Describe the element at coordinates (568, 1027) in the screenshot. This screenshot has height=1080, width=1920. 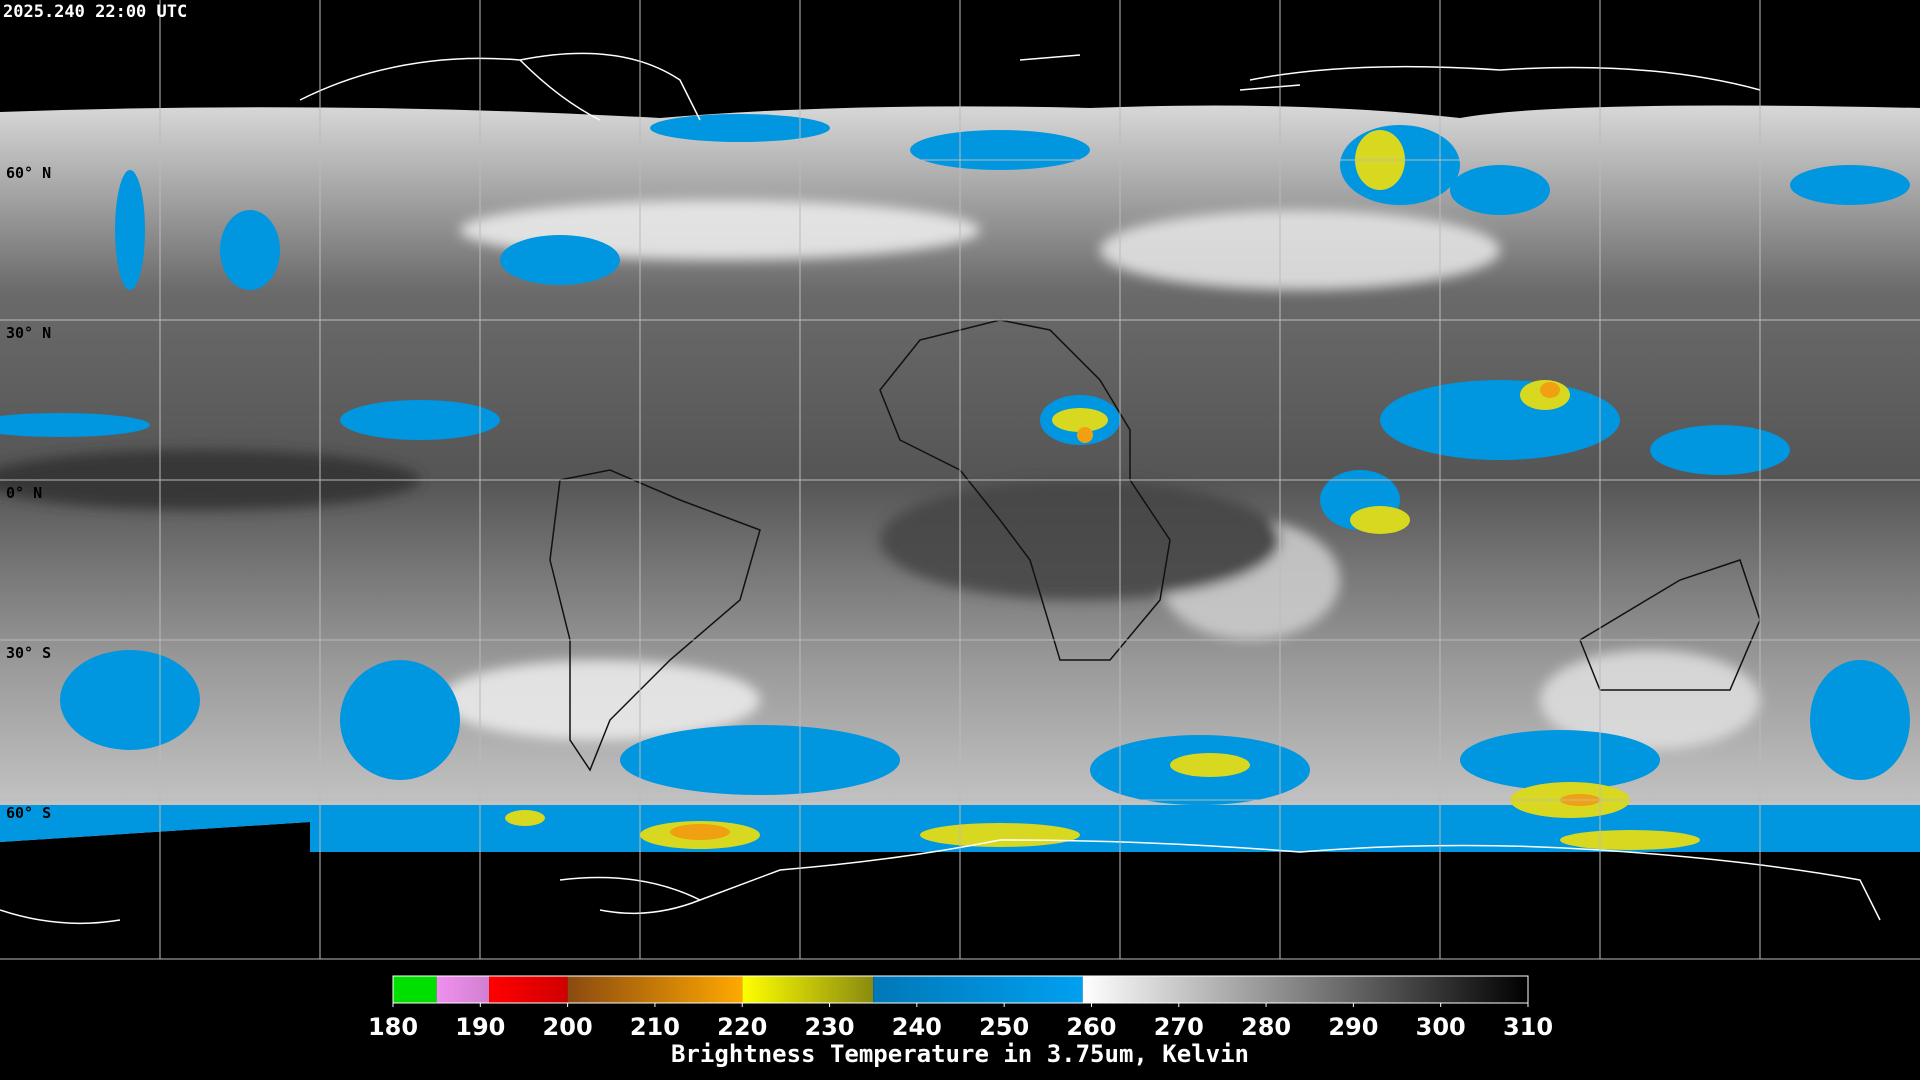
I see `colorbar-tick-label: 200` at that location.